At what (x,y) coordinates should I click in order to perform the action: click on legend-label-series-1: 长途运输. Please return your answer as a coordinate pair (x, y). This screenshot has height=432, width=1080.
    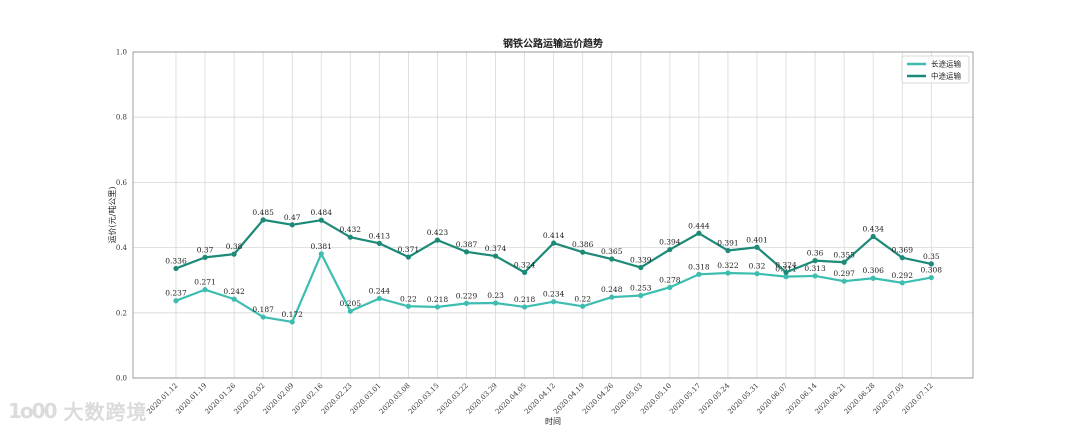
    Looking at the image, I should click on (946, 64).